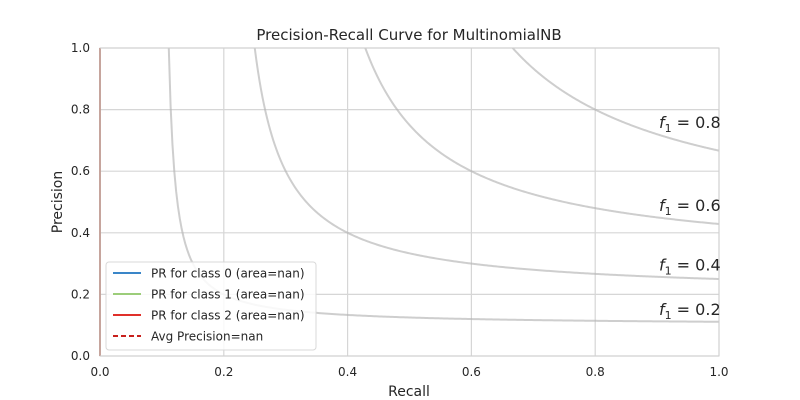  What do you see at coordinates (80, 233) in the screenshot?
I see `y-tick-label: 0.4` at bounding box center [80, 233].